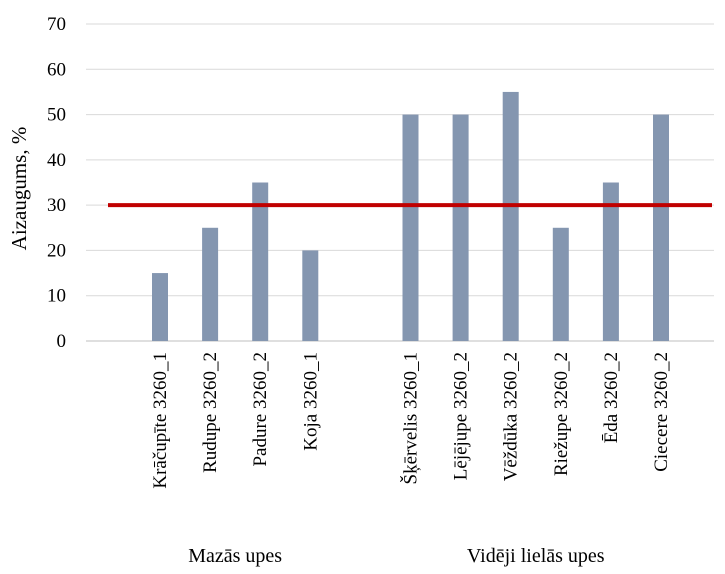 The image size is (725, 574). Describe the element at coordinates (511, 416) in the screenshot. I see `x-tick-label: Vēždūka 3260_2` at that location.